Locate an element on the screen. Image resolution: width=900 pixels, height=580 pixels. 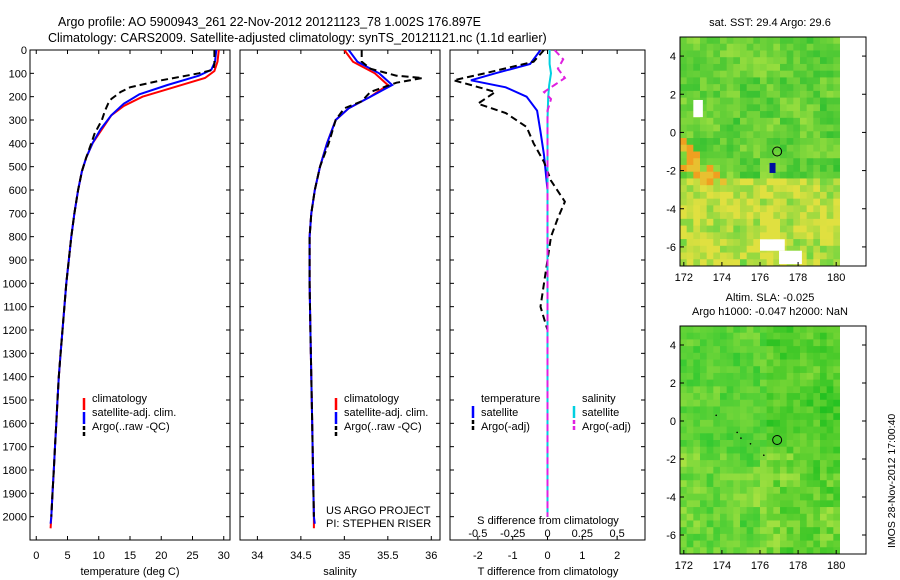
salinity-x-tick-label: 34 is located at coordinates (257, 556).